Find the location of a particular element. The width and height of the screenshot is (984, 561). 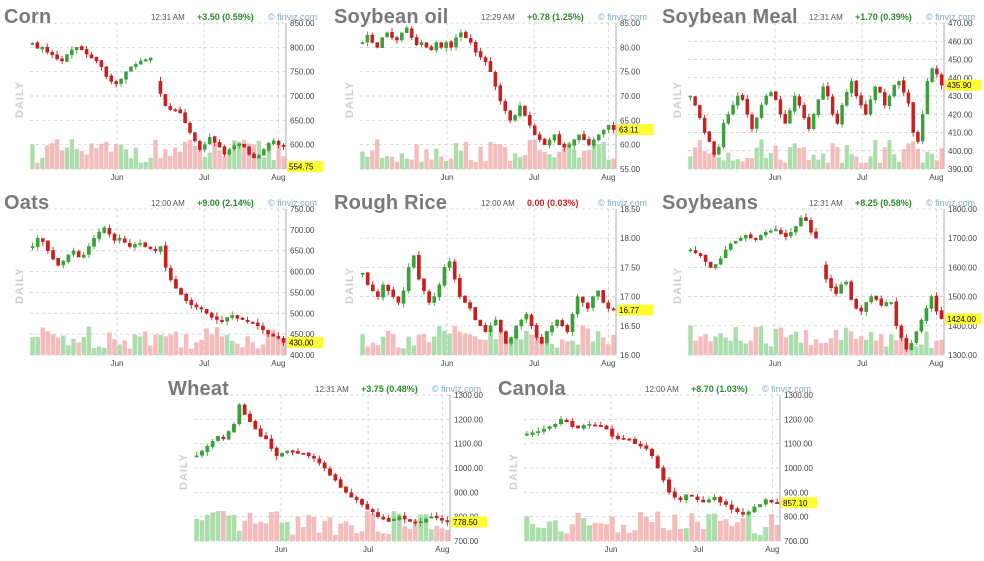

price-change: +8.25 (0.58%) is located at coordinates (883, 203).